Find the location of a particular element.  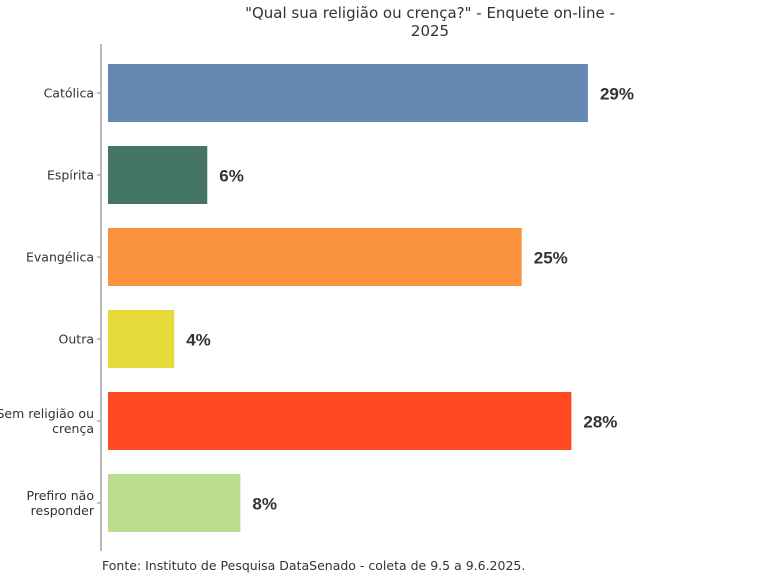

data-label: 4% is located at coordinates (198, 340).